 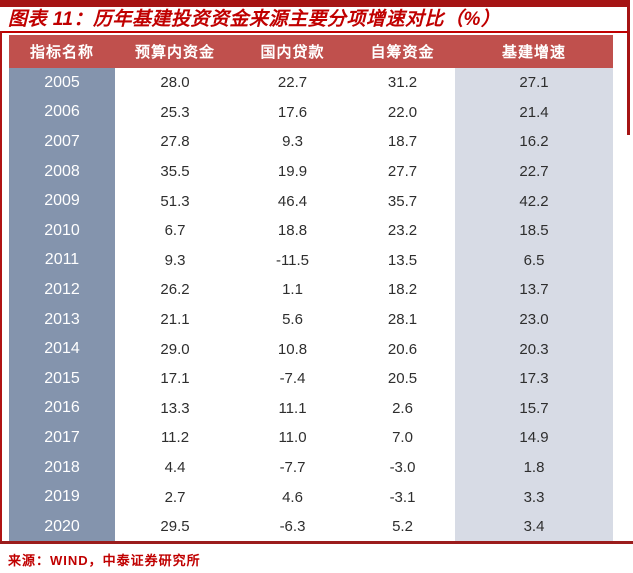 What do you see at coordinates (315, 3) in the screenshot?
I see `top-red-bar` at bounding box center [315, 3].